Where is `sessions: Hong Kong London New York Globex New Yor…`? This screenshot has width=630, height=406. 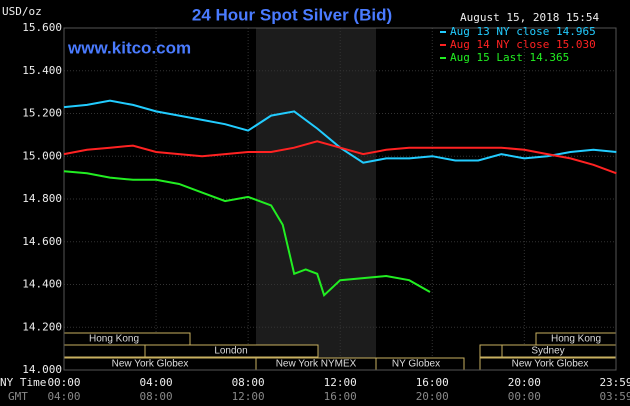 sessions: Hong Kong London New York Globex New Yor… is located at coordinates (340, 351).